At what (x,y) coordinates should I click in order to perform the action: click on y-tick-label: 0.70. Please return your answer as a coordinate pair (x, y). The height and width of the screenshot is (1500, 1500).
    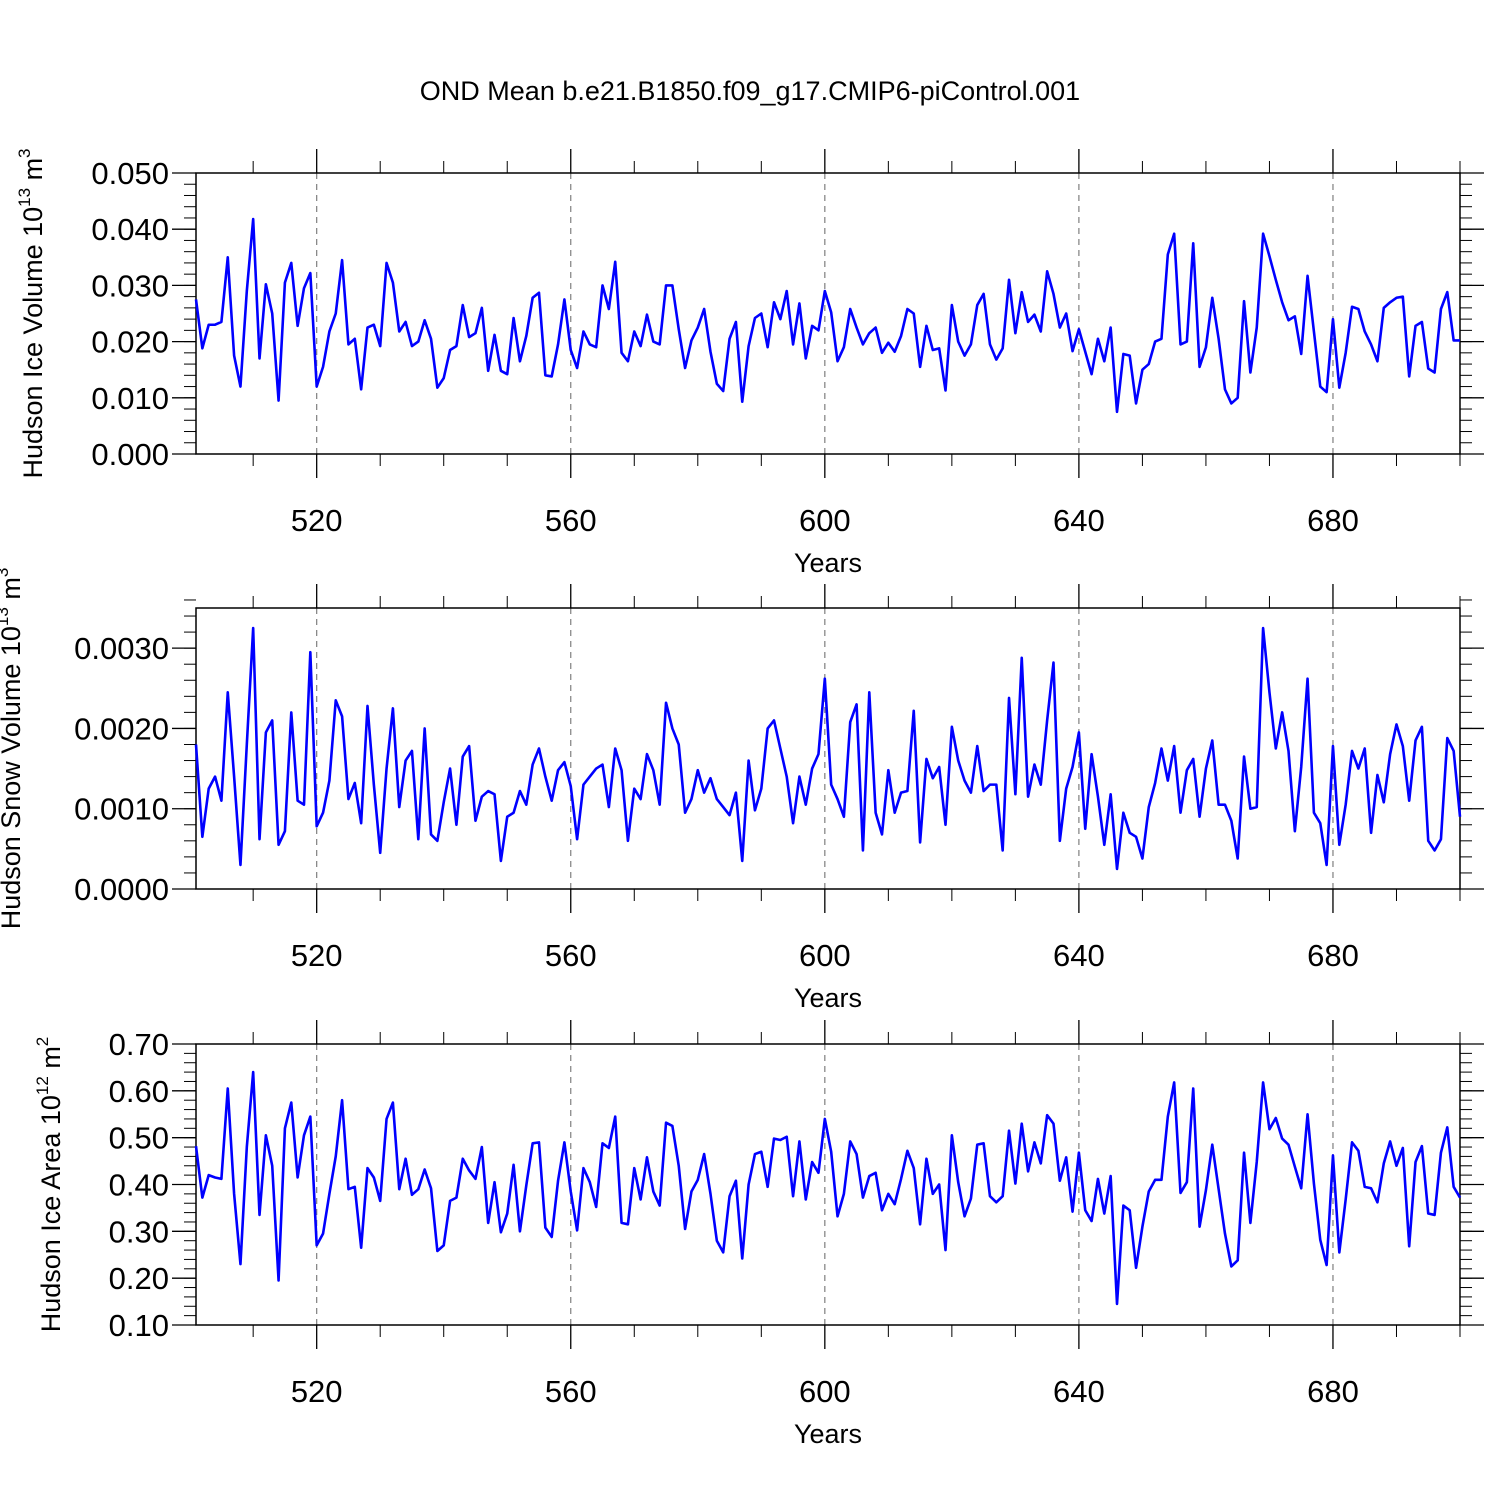
    Looking at the image, I should click on (139, 1044).